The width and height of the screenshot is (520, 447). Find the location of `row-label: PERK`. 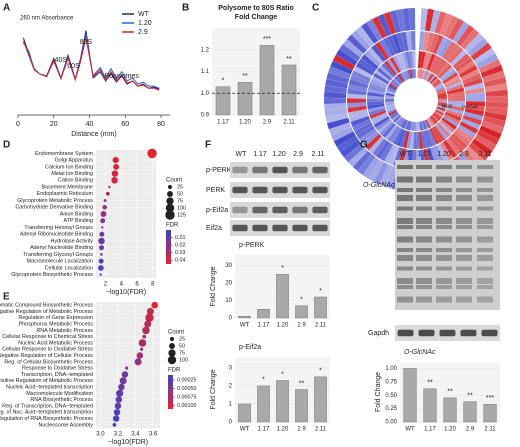

row-label: PERK is located at coordinates (215, 190).